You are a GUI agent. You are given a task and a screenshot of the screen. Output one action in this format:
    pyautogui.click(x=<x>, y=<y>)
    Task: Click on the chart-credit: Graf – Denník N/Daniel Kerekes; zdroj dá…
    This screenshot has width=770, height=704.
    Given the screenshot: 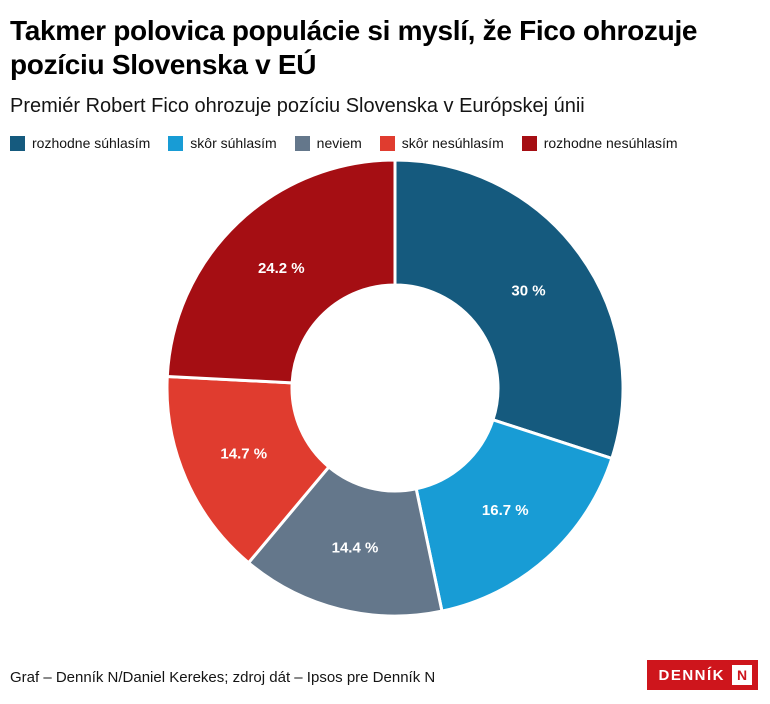 What is the action you would take?
    pyautogui.click(x=223, y=677)
    